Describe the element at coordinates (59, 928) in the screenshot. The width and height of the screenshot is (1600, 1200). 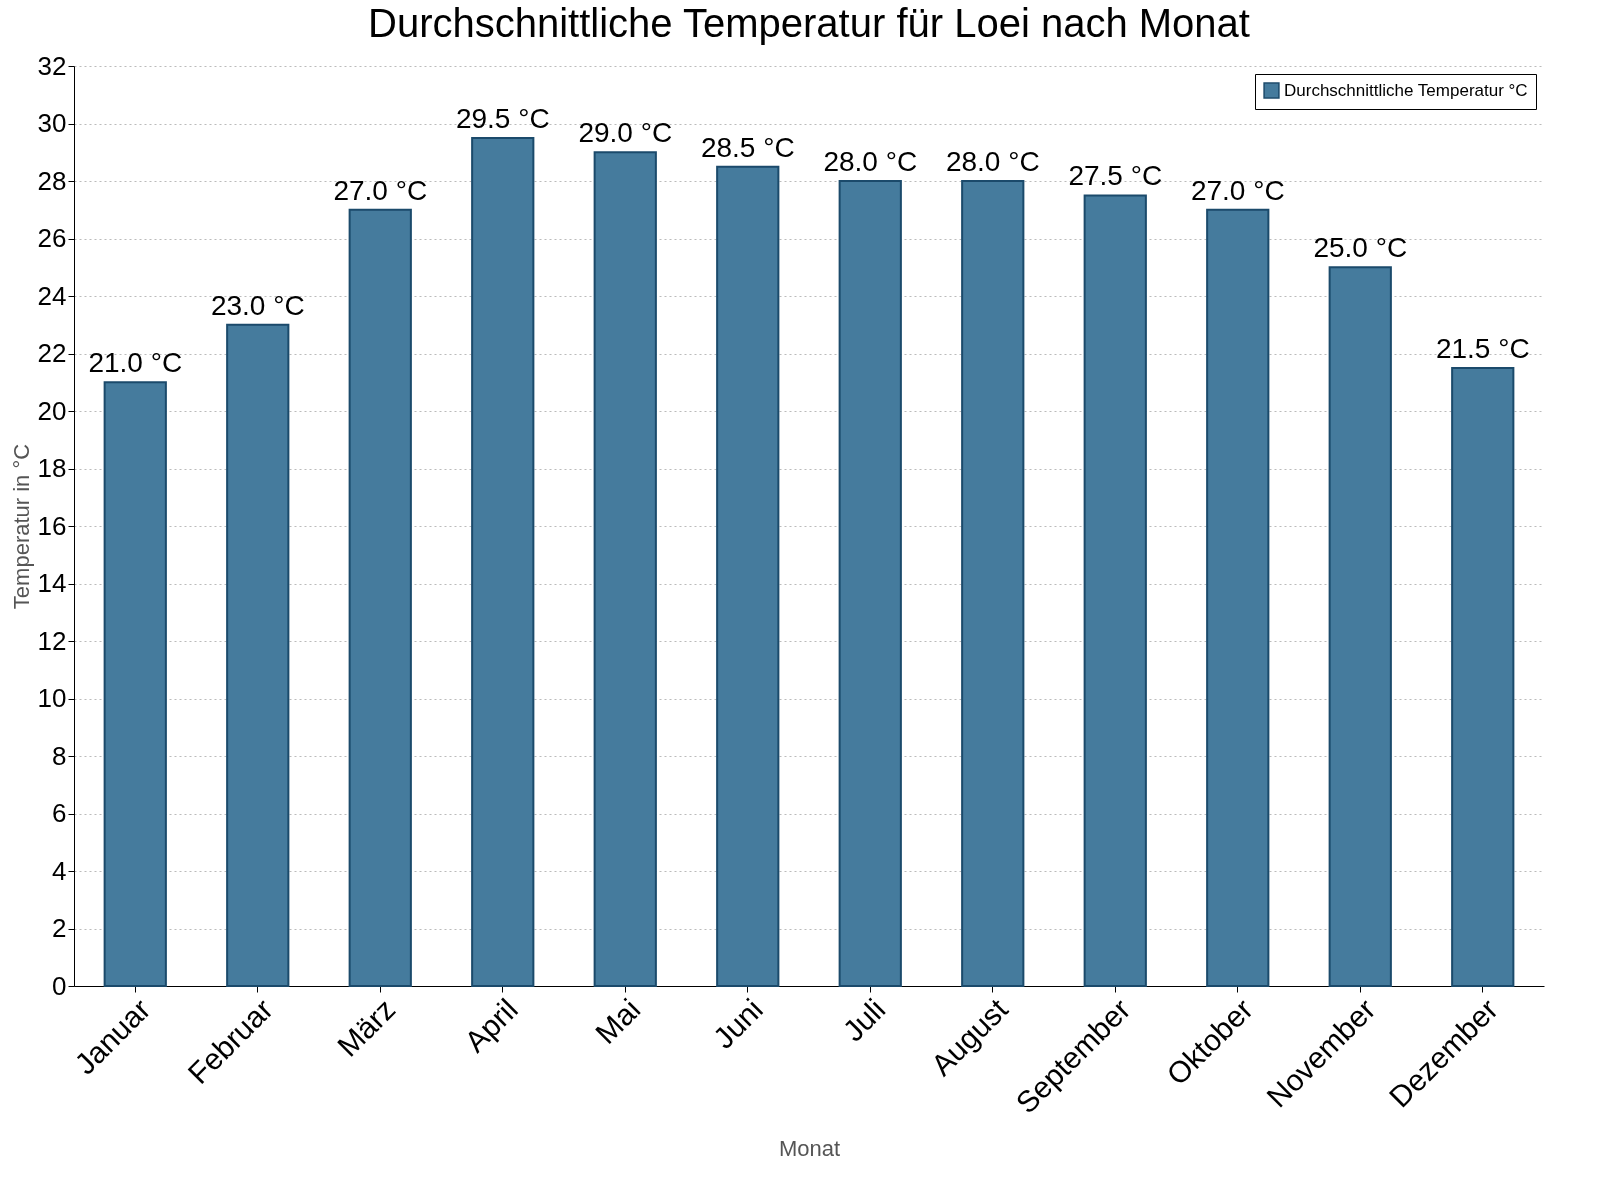
I see `y-tick-label: 2` at that location.